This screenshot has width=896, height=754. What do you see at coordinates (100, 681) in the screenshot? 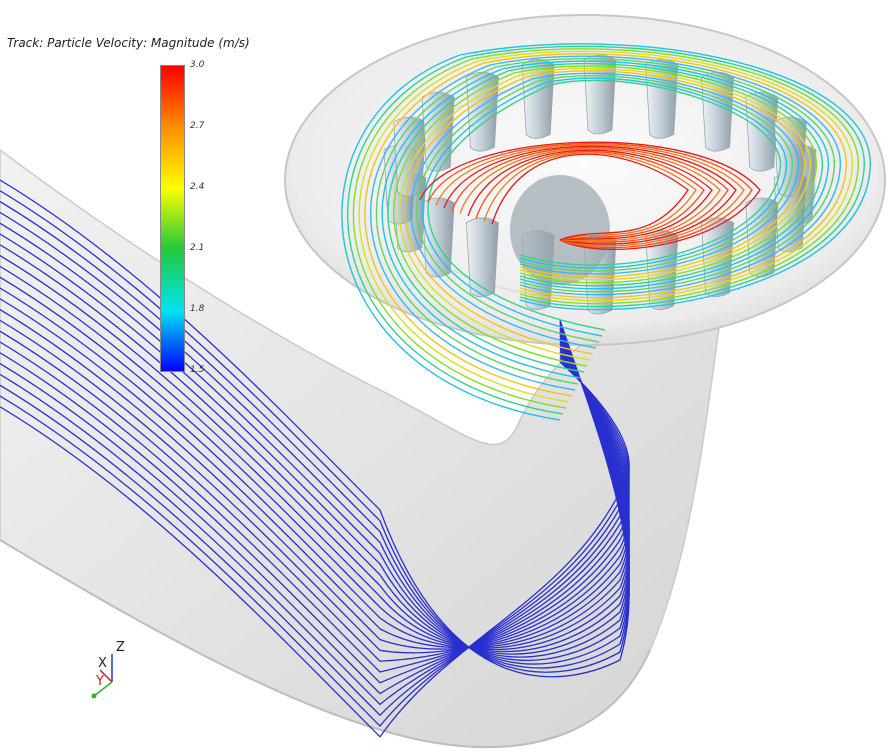
I see `axis-label-y: Y` at bounding box center [100, 681].